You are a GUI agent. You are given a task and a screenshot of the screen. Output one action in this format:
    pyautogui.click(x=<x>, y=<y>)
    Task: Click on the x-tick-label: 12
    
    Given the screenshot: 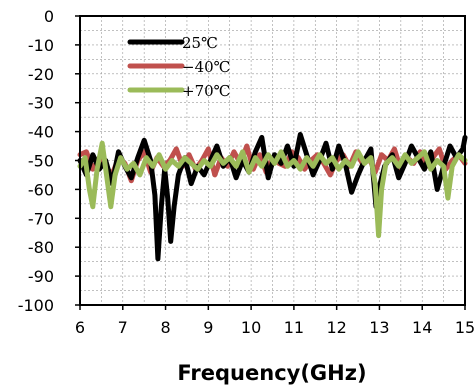 What is the action you would take?
    pyautogui.click(x=336, y=327)
    